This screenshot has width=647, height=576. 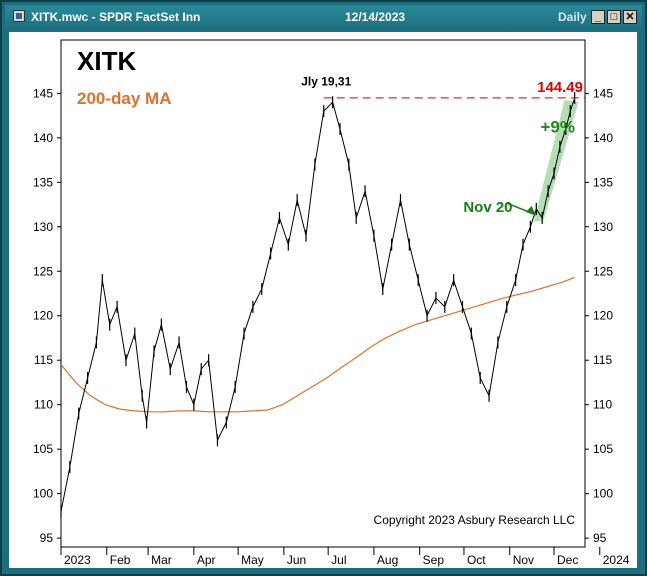 What do you see at coordinates (602, 405) in the screenshot?
I see `y-tick-label-right: 110` at bounding box center [602, 405].